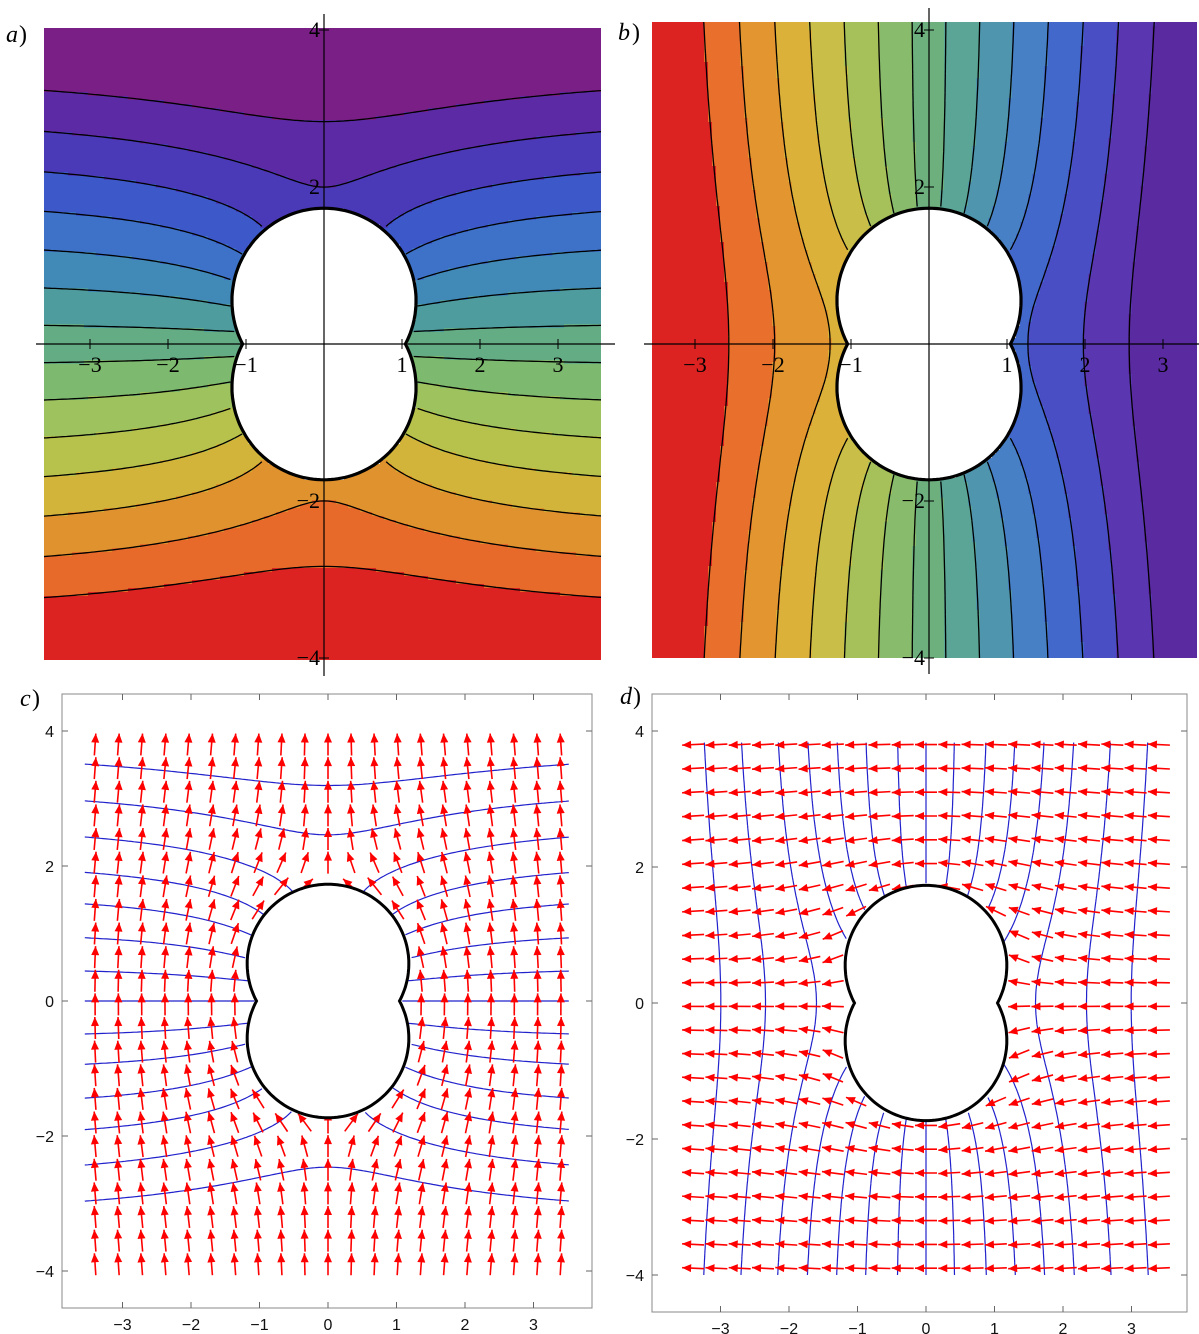 Image resolution: width=1199 pixels, height=1334 pixels. What do you see at coordinates (36, 699) in the screenshot?
I see `panel-label-c-paren: )` at bounding box center [36, 699].